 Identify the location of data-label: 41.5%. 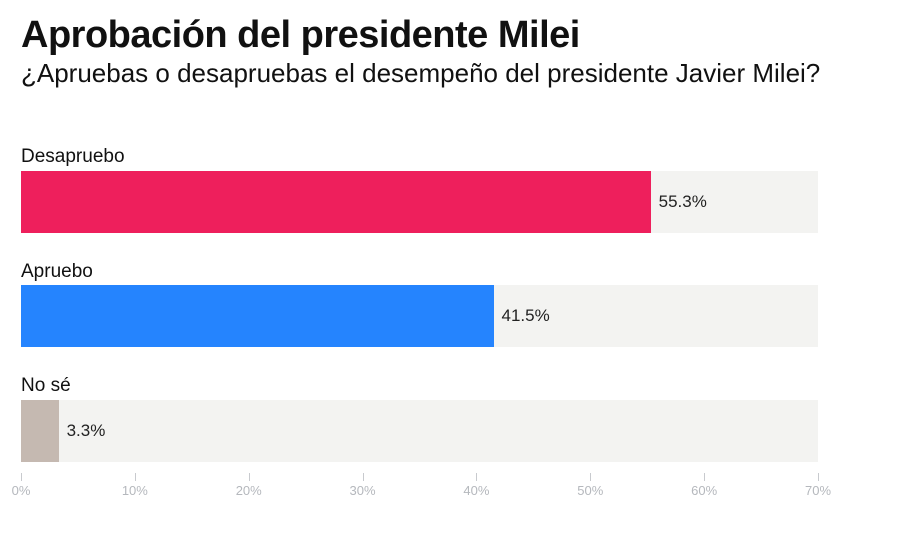
(525, 315).